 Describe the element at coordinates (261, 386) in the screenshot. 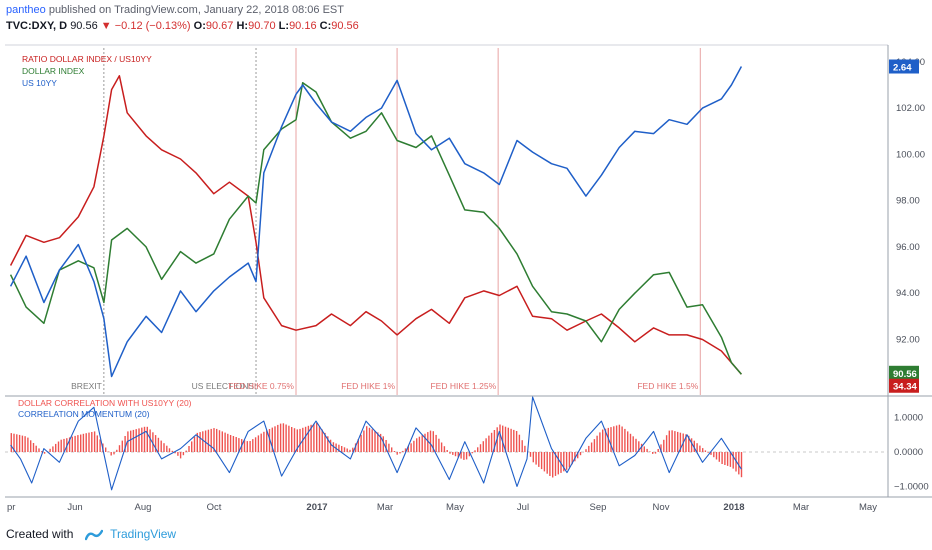

I see `event-label: FED HIKE 0.75%` at that location.